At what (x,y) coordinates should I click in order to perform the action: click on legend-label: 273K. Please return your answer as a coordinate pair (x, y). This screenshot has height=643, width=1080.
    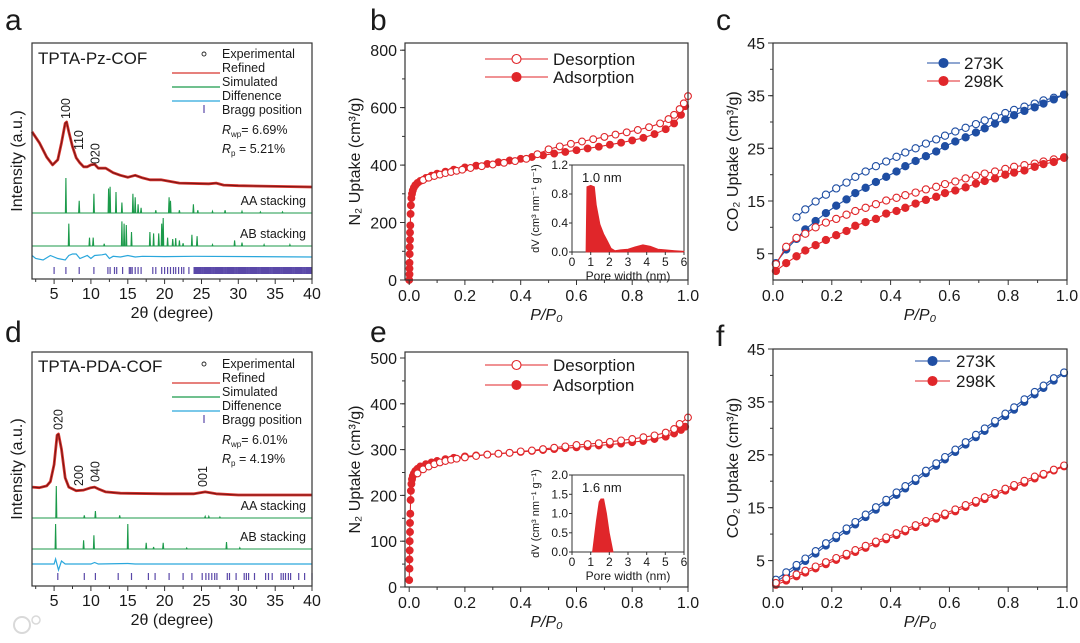
    Looking at the image, I should click on (976, 361).